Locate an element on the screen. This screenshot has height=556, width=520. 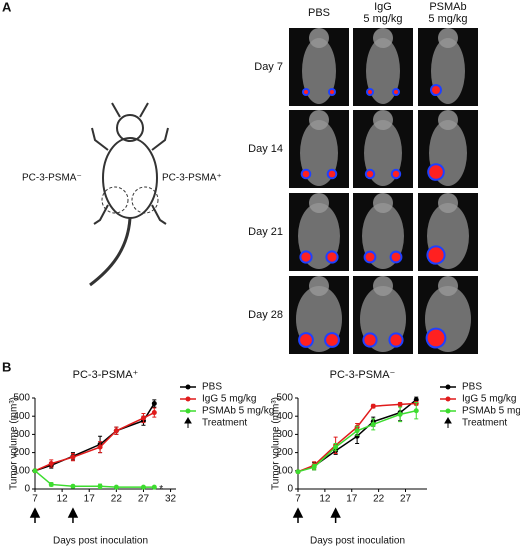
annotation: * is located at coordinates (161, 489).